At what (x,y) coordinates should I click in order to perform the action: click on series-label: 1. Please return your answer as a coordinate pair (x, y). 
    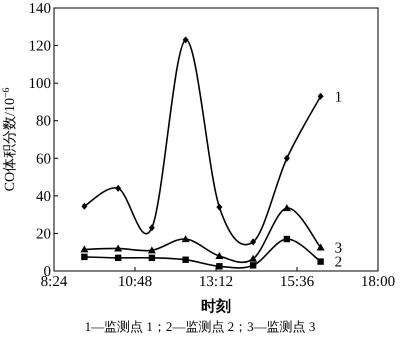
    Looking at the image, I should click on (338, 97).